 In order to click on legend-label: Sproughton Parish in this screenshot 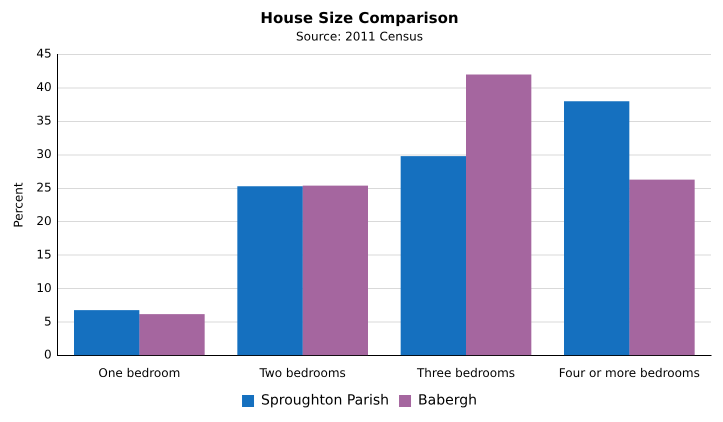, I will do `click(325, 400)`.